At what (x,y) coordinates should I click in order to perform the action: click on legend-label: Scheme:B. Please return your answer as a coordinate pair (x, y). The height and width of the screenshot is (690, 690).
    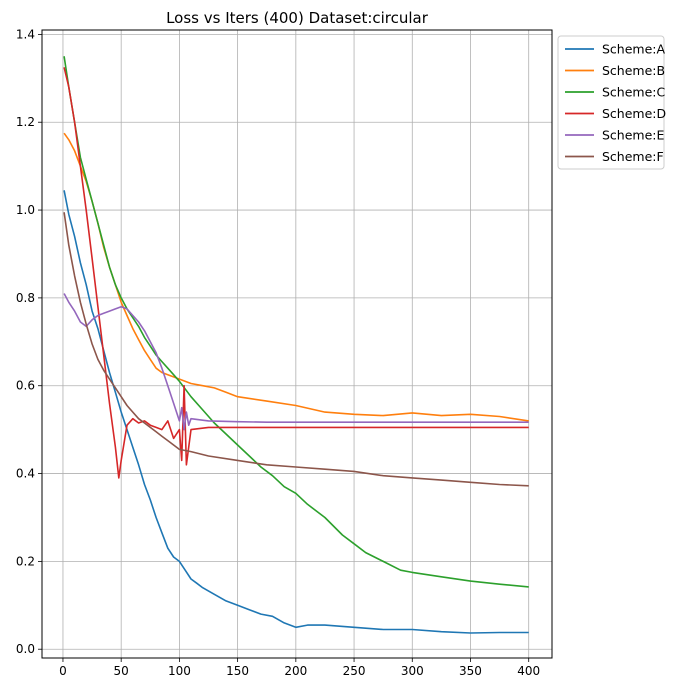
    Looking at the image, I should click on (633, 70).